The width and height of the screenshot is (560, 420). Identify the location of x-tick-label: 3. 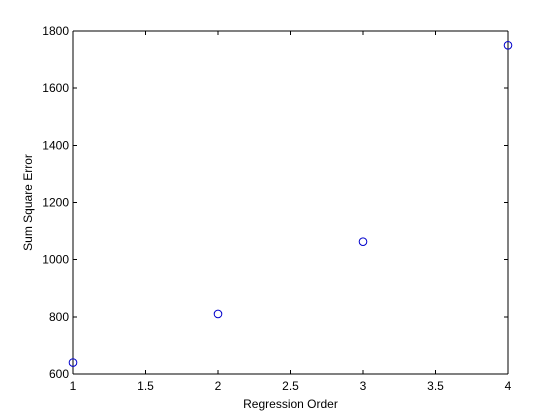
(363, 386).